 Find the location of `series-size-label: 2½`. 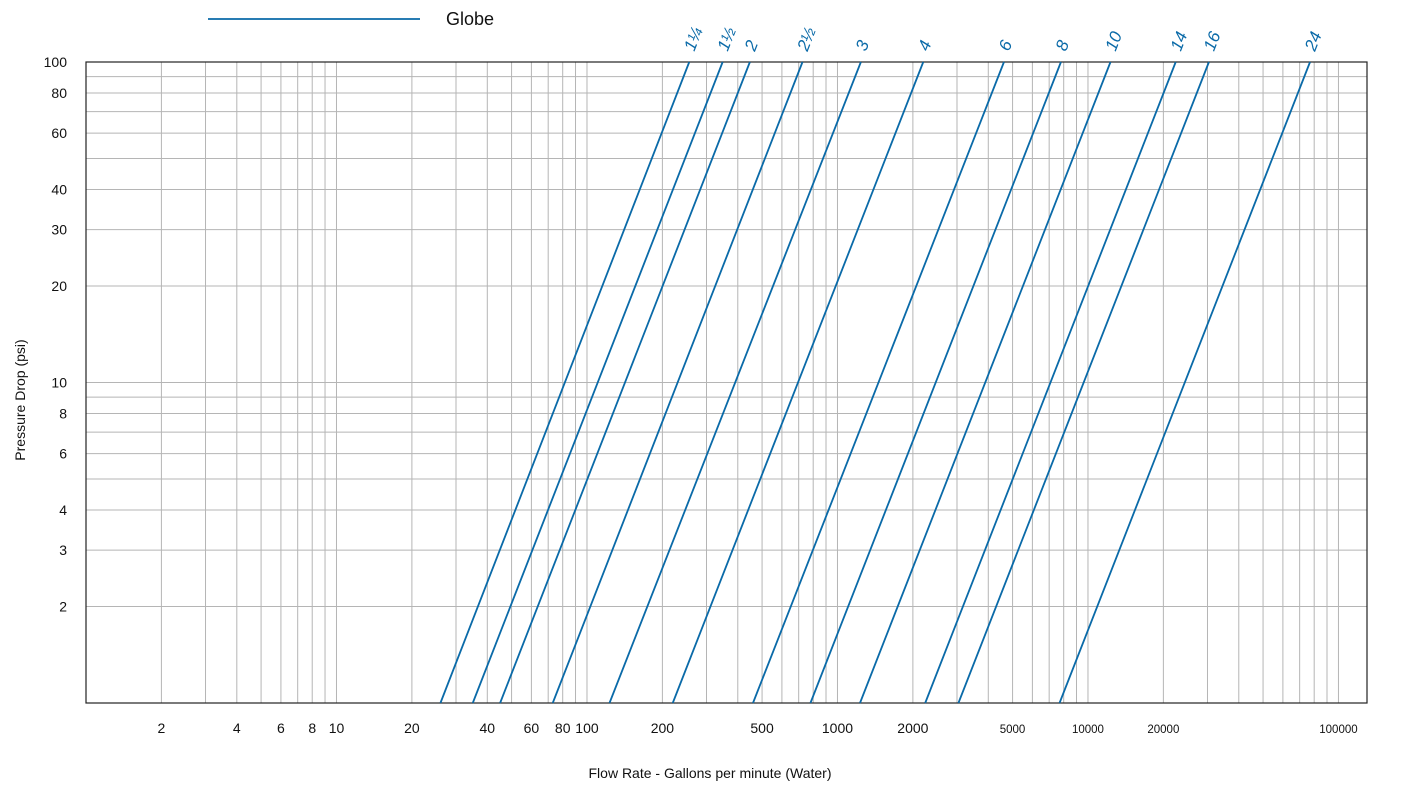

series-size-label: 2½ is located at coordinates (806, 40).